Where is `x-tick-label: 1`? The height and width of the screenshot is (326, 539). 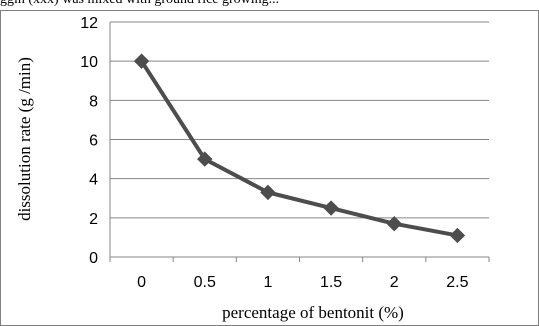 x-tick-label: 1 is located at coordinates (267, 282).